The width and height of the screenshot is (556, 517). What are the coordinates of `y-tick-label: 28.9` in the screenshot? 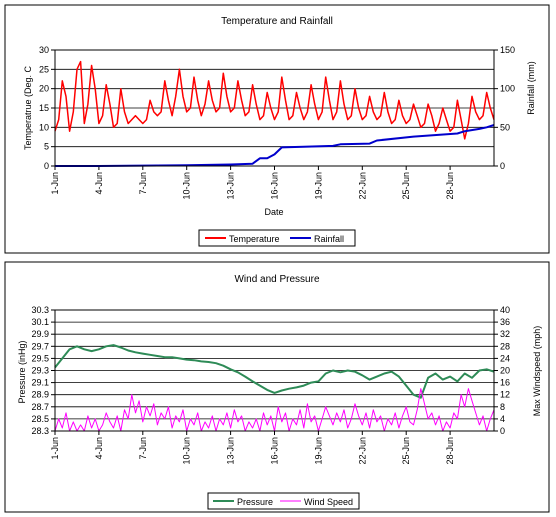 It's located at (40, 395).